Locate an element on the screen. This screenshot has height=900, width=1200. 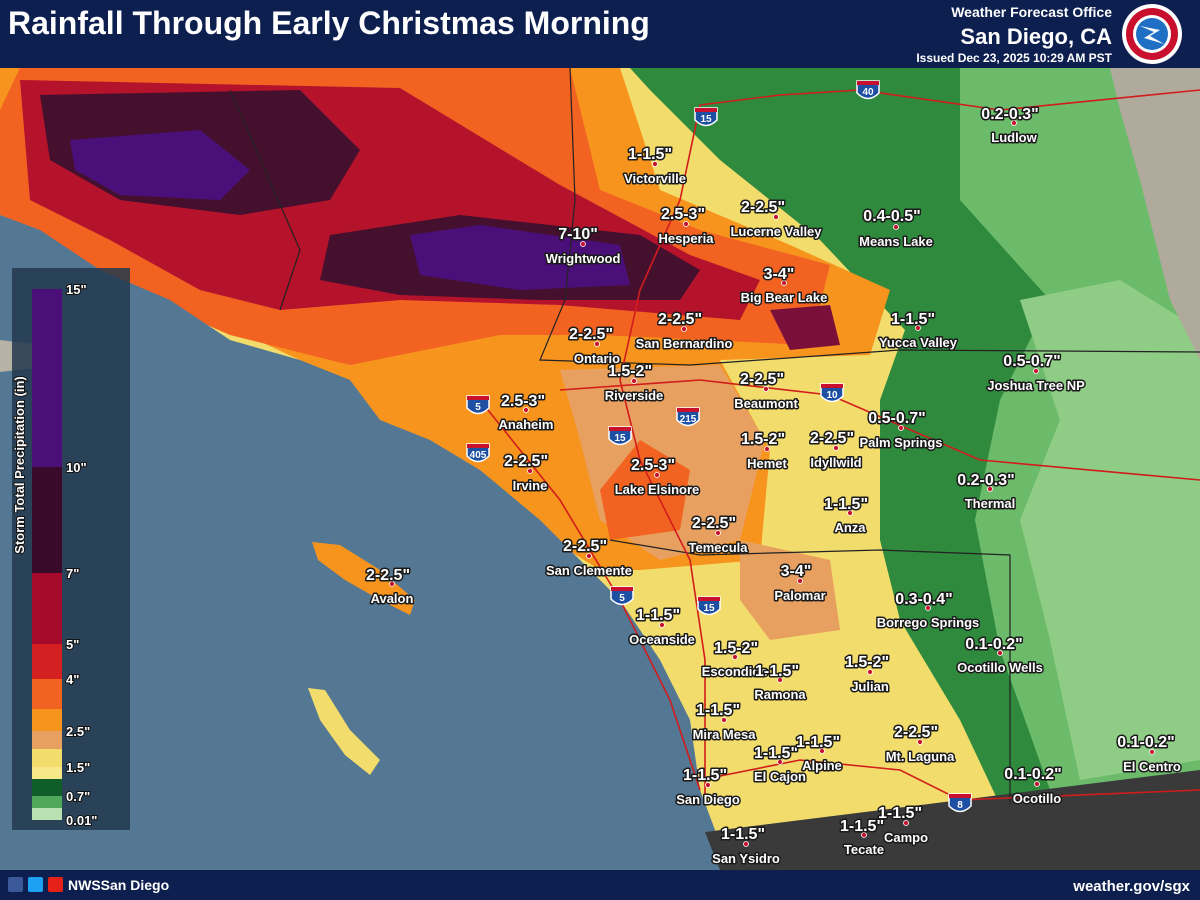
legend-label: 7" is located at coordinates (72, 573).